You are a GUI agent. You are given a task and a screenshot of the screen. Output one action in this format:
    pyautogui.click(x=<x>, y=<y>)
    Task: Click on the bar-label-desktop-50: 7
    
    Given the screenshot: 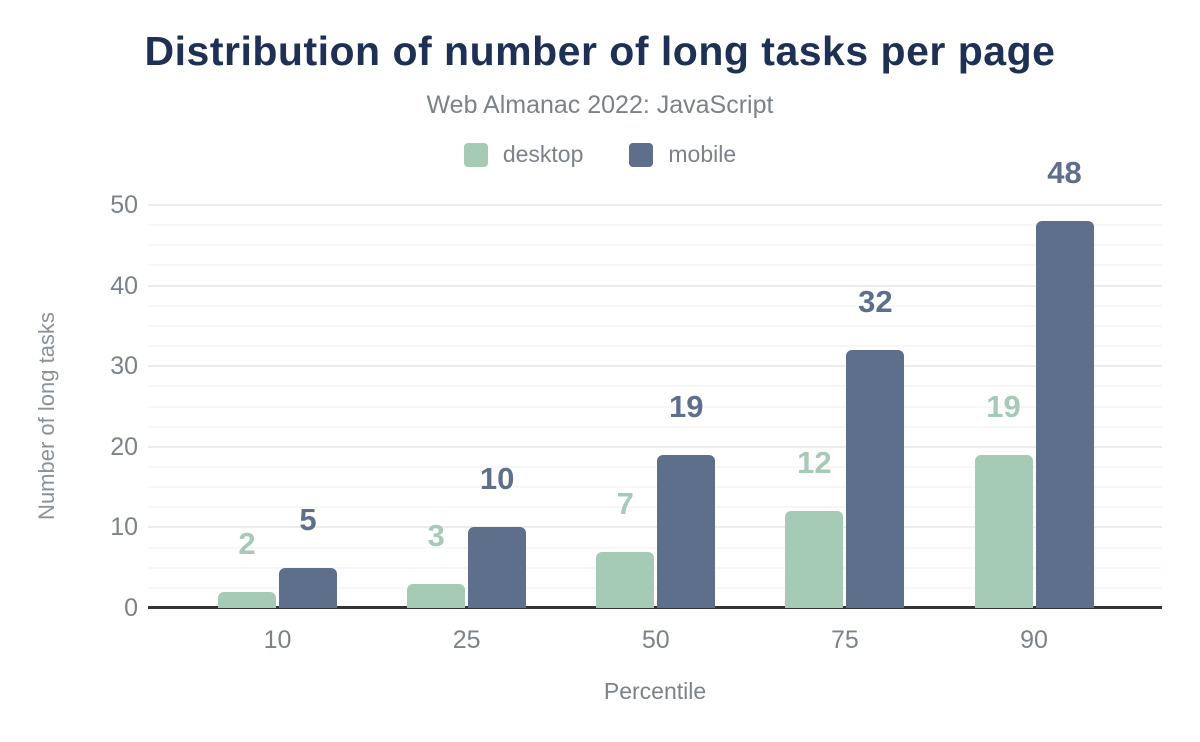 What is the action you would take?
    pyautogui.click(x=625, y=503)
    